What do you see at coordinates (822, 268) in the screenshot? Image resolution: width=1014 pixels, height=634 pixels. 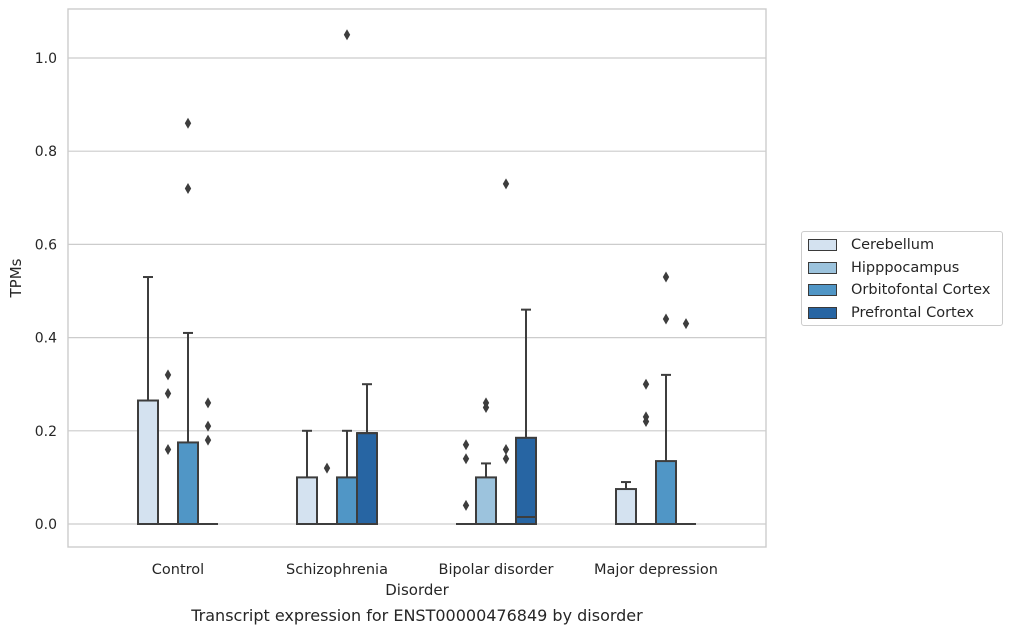 I see `legend-swatch-hippocampus` at bounding box center [822, 268].